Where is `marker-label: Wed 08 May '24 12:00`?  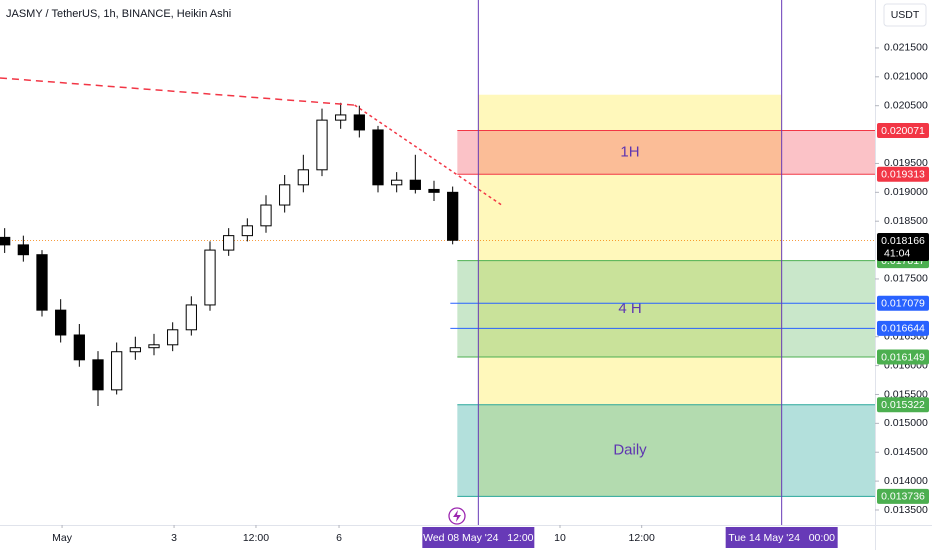
marker-label: Wed 08 May '24 12:00 is located at coordinates (478, 538).